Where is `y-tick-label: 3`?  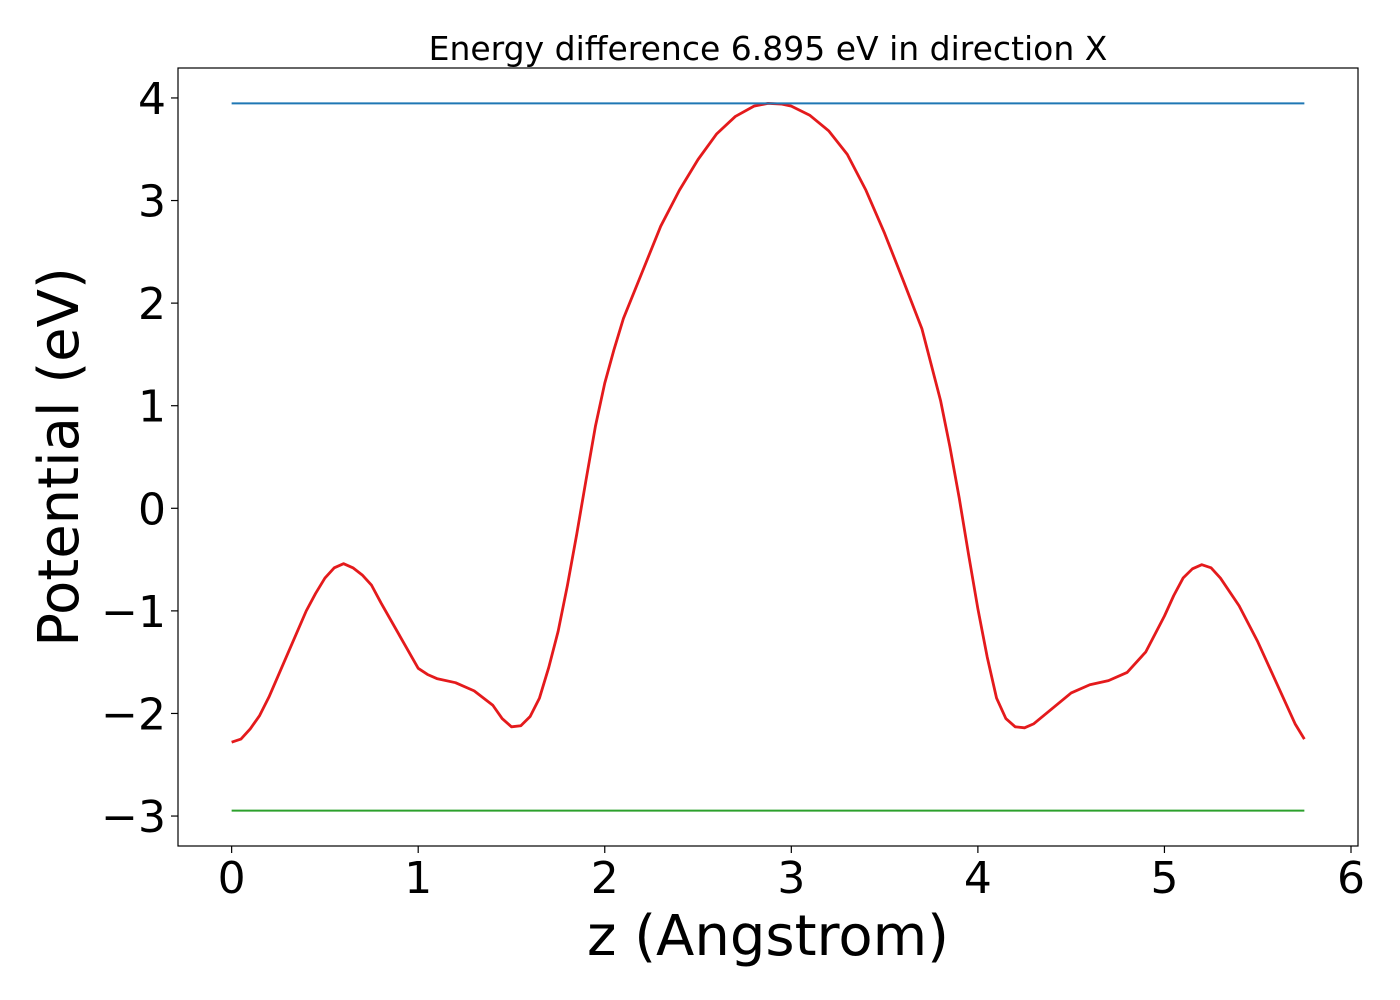 y-tick-label: 3 is located at coordinates (152, 202).